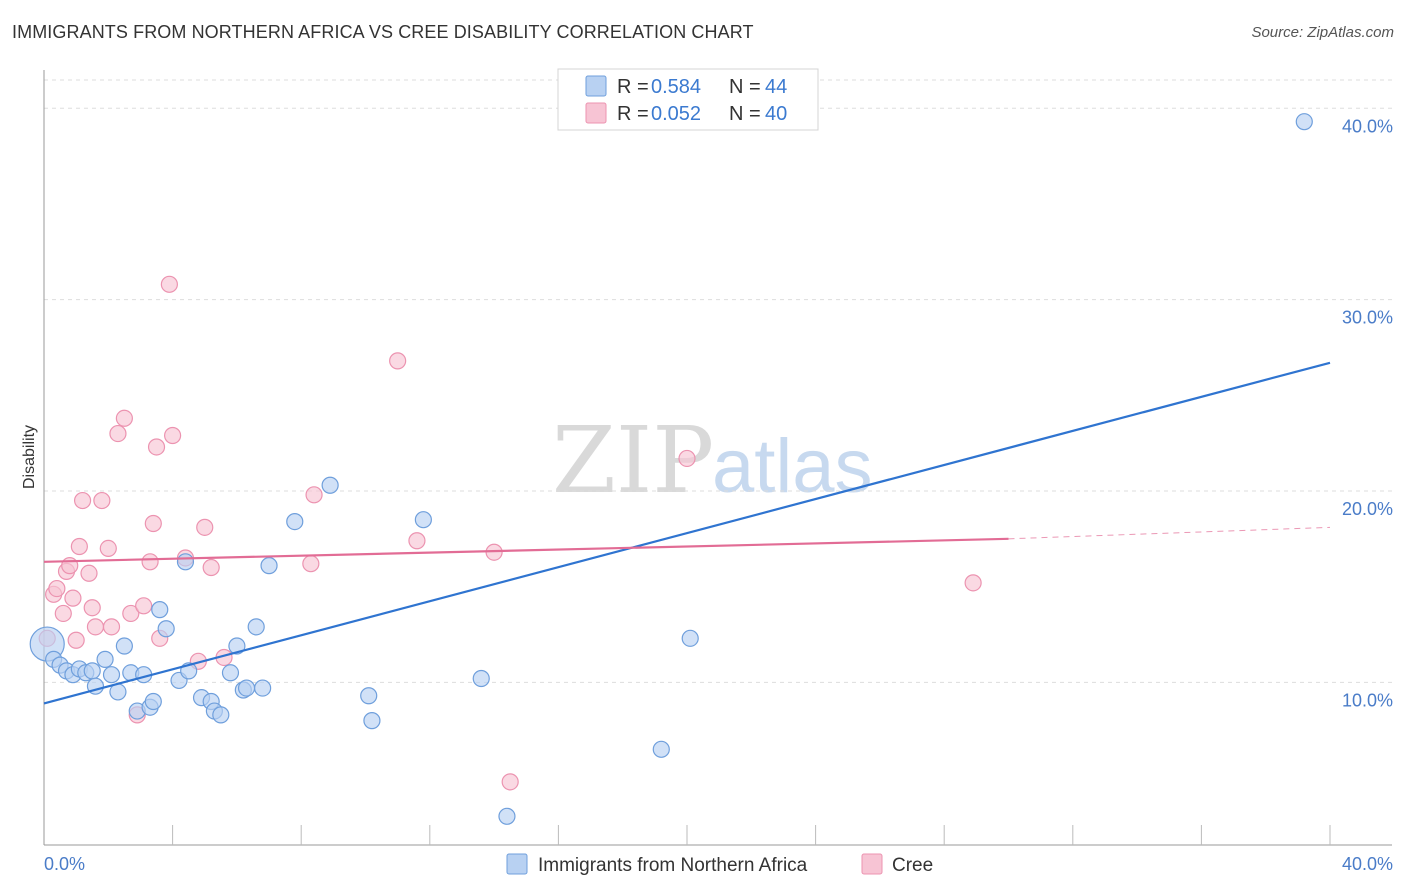  What do you see at coordinates (673, 865) in the screenshot?
I see `bottom-legend-label-blue: Immigrants from Northern Africa` at bounding box center [673, 865].